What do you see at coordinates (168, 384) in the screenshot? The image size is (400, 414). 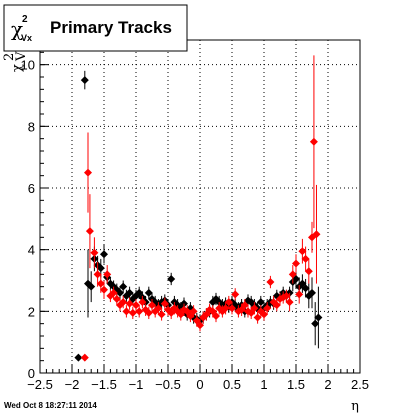 I see `x-tick-label: −0.5` at bounding box center [168, 384].